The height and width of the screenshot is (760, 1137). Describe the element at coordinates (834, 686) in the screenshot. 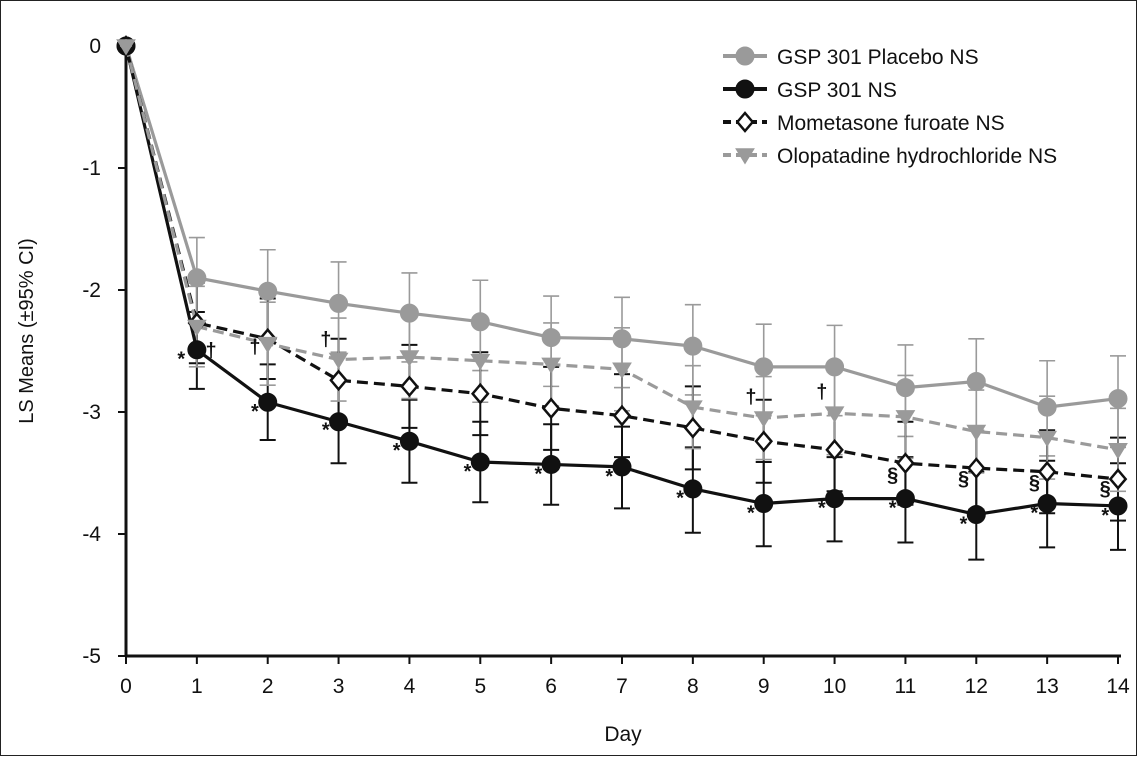

I see `x-tick-label: 10` at that location.